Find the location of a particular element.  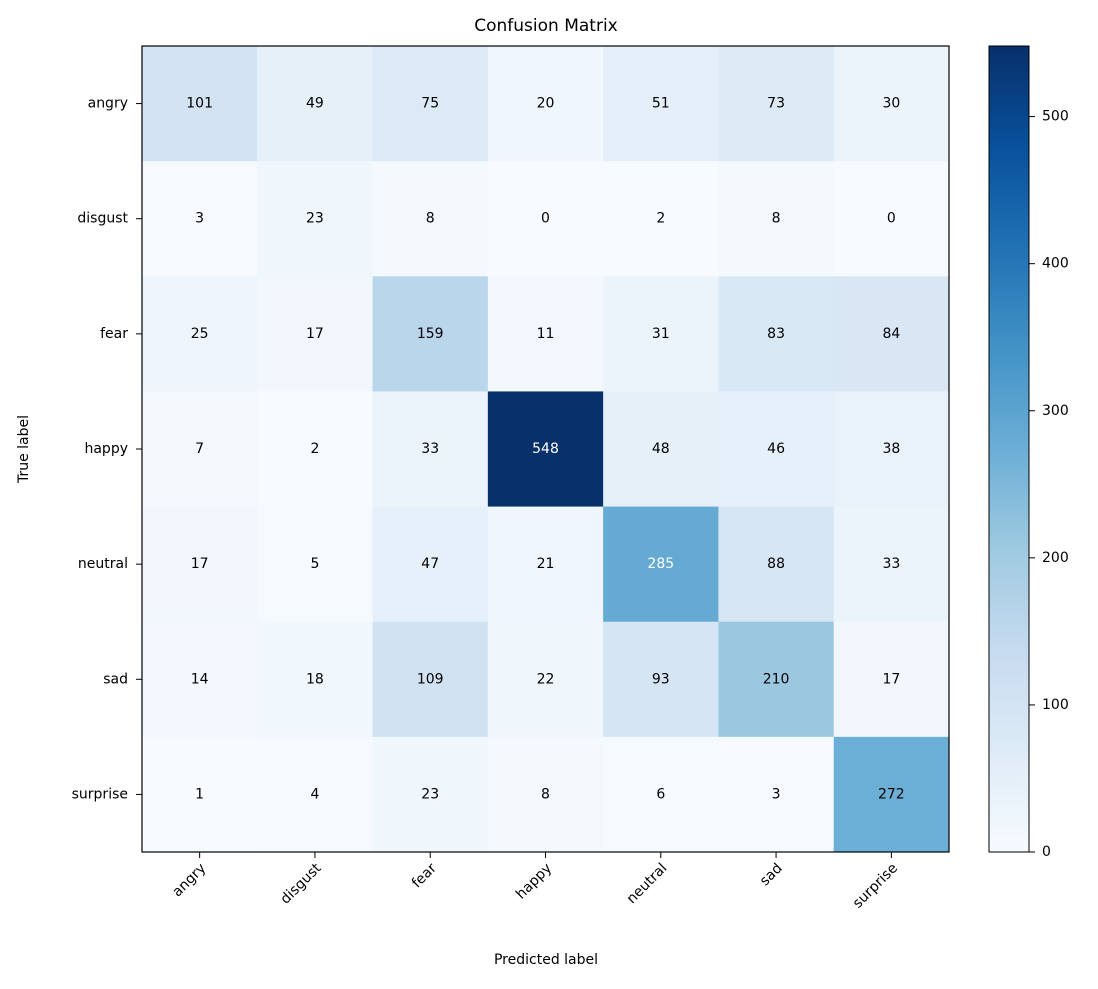

cell-label: 0 is located at coordinates (545, 219).